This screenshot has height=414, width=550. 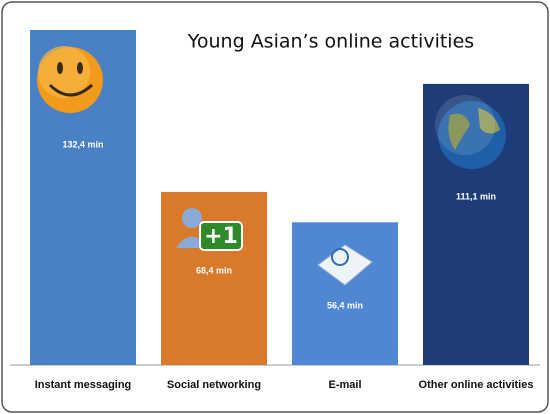 I want to click on value-label: 132,4 min, so click(x=82, y=144).